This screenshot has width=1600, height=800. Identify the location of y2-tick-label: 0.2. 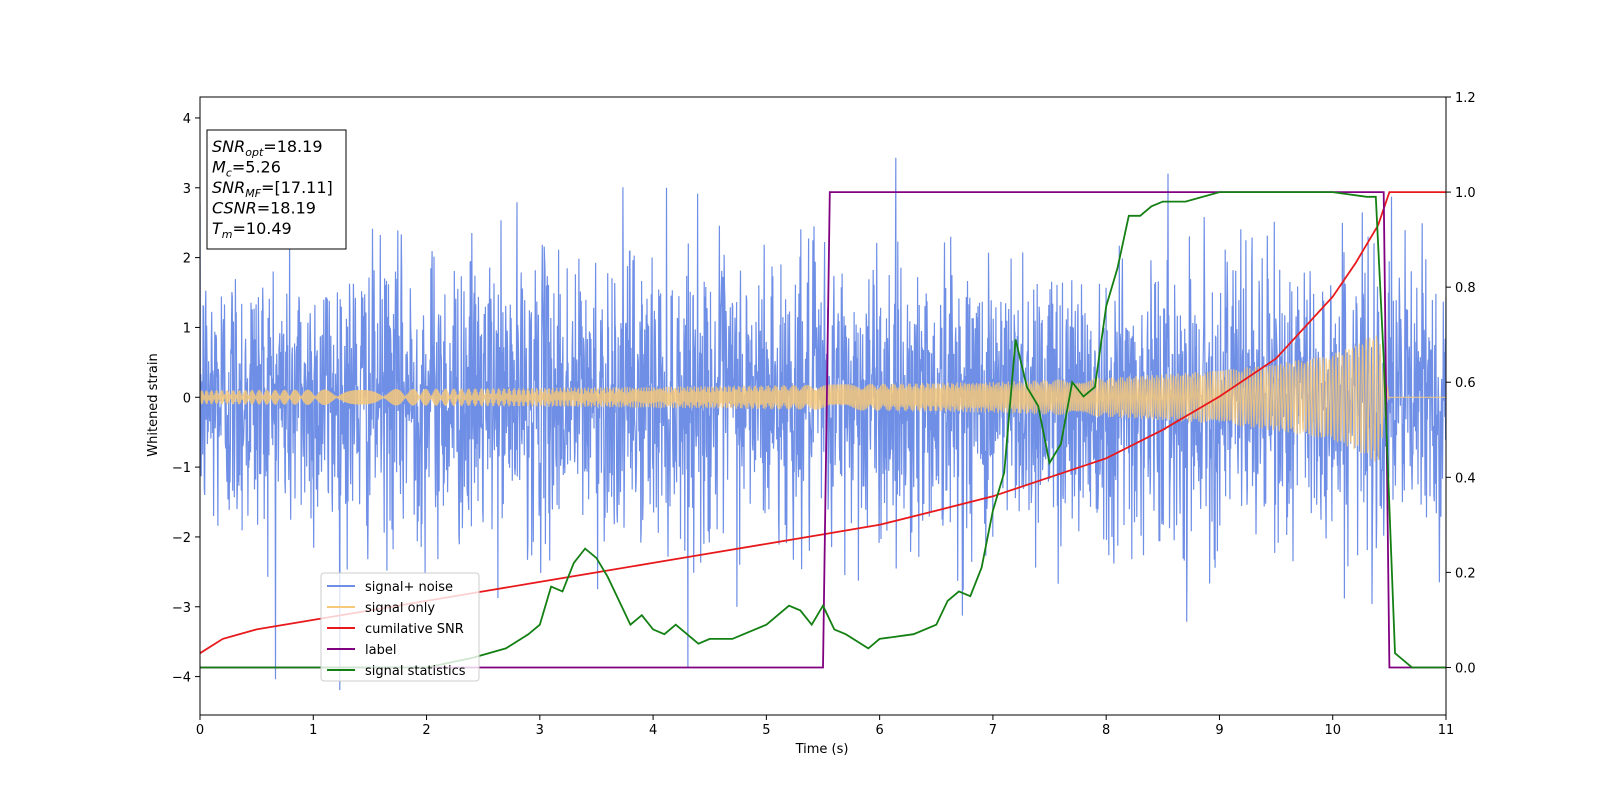
(1465, 573).